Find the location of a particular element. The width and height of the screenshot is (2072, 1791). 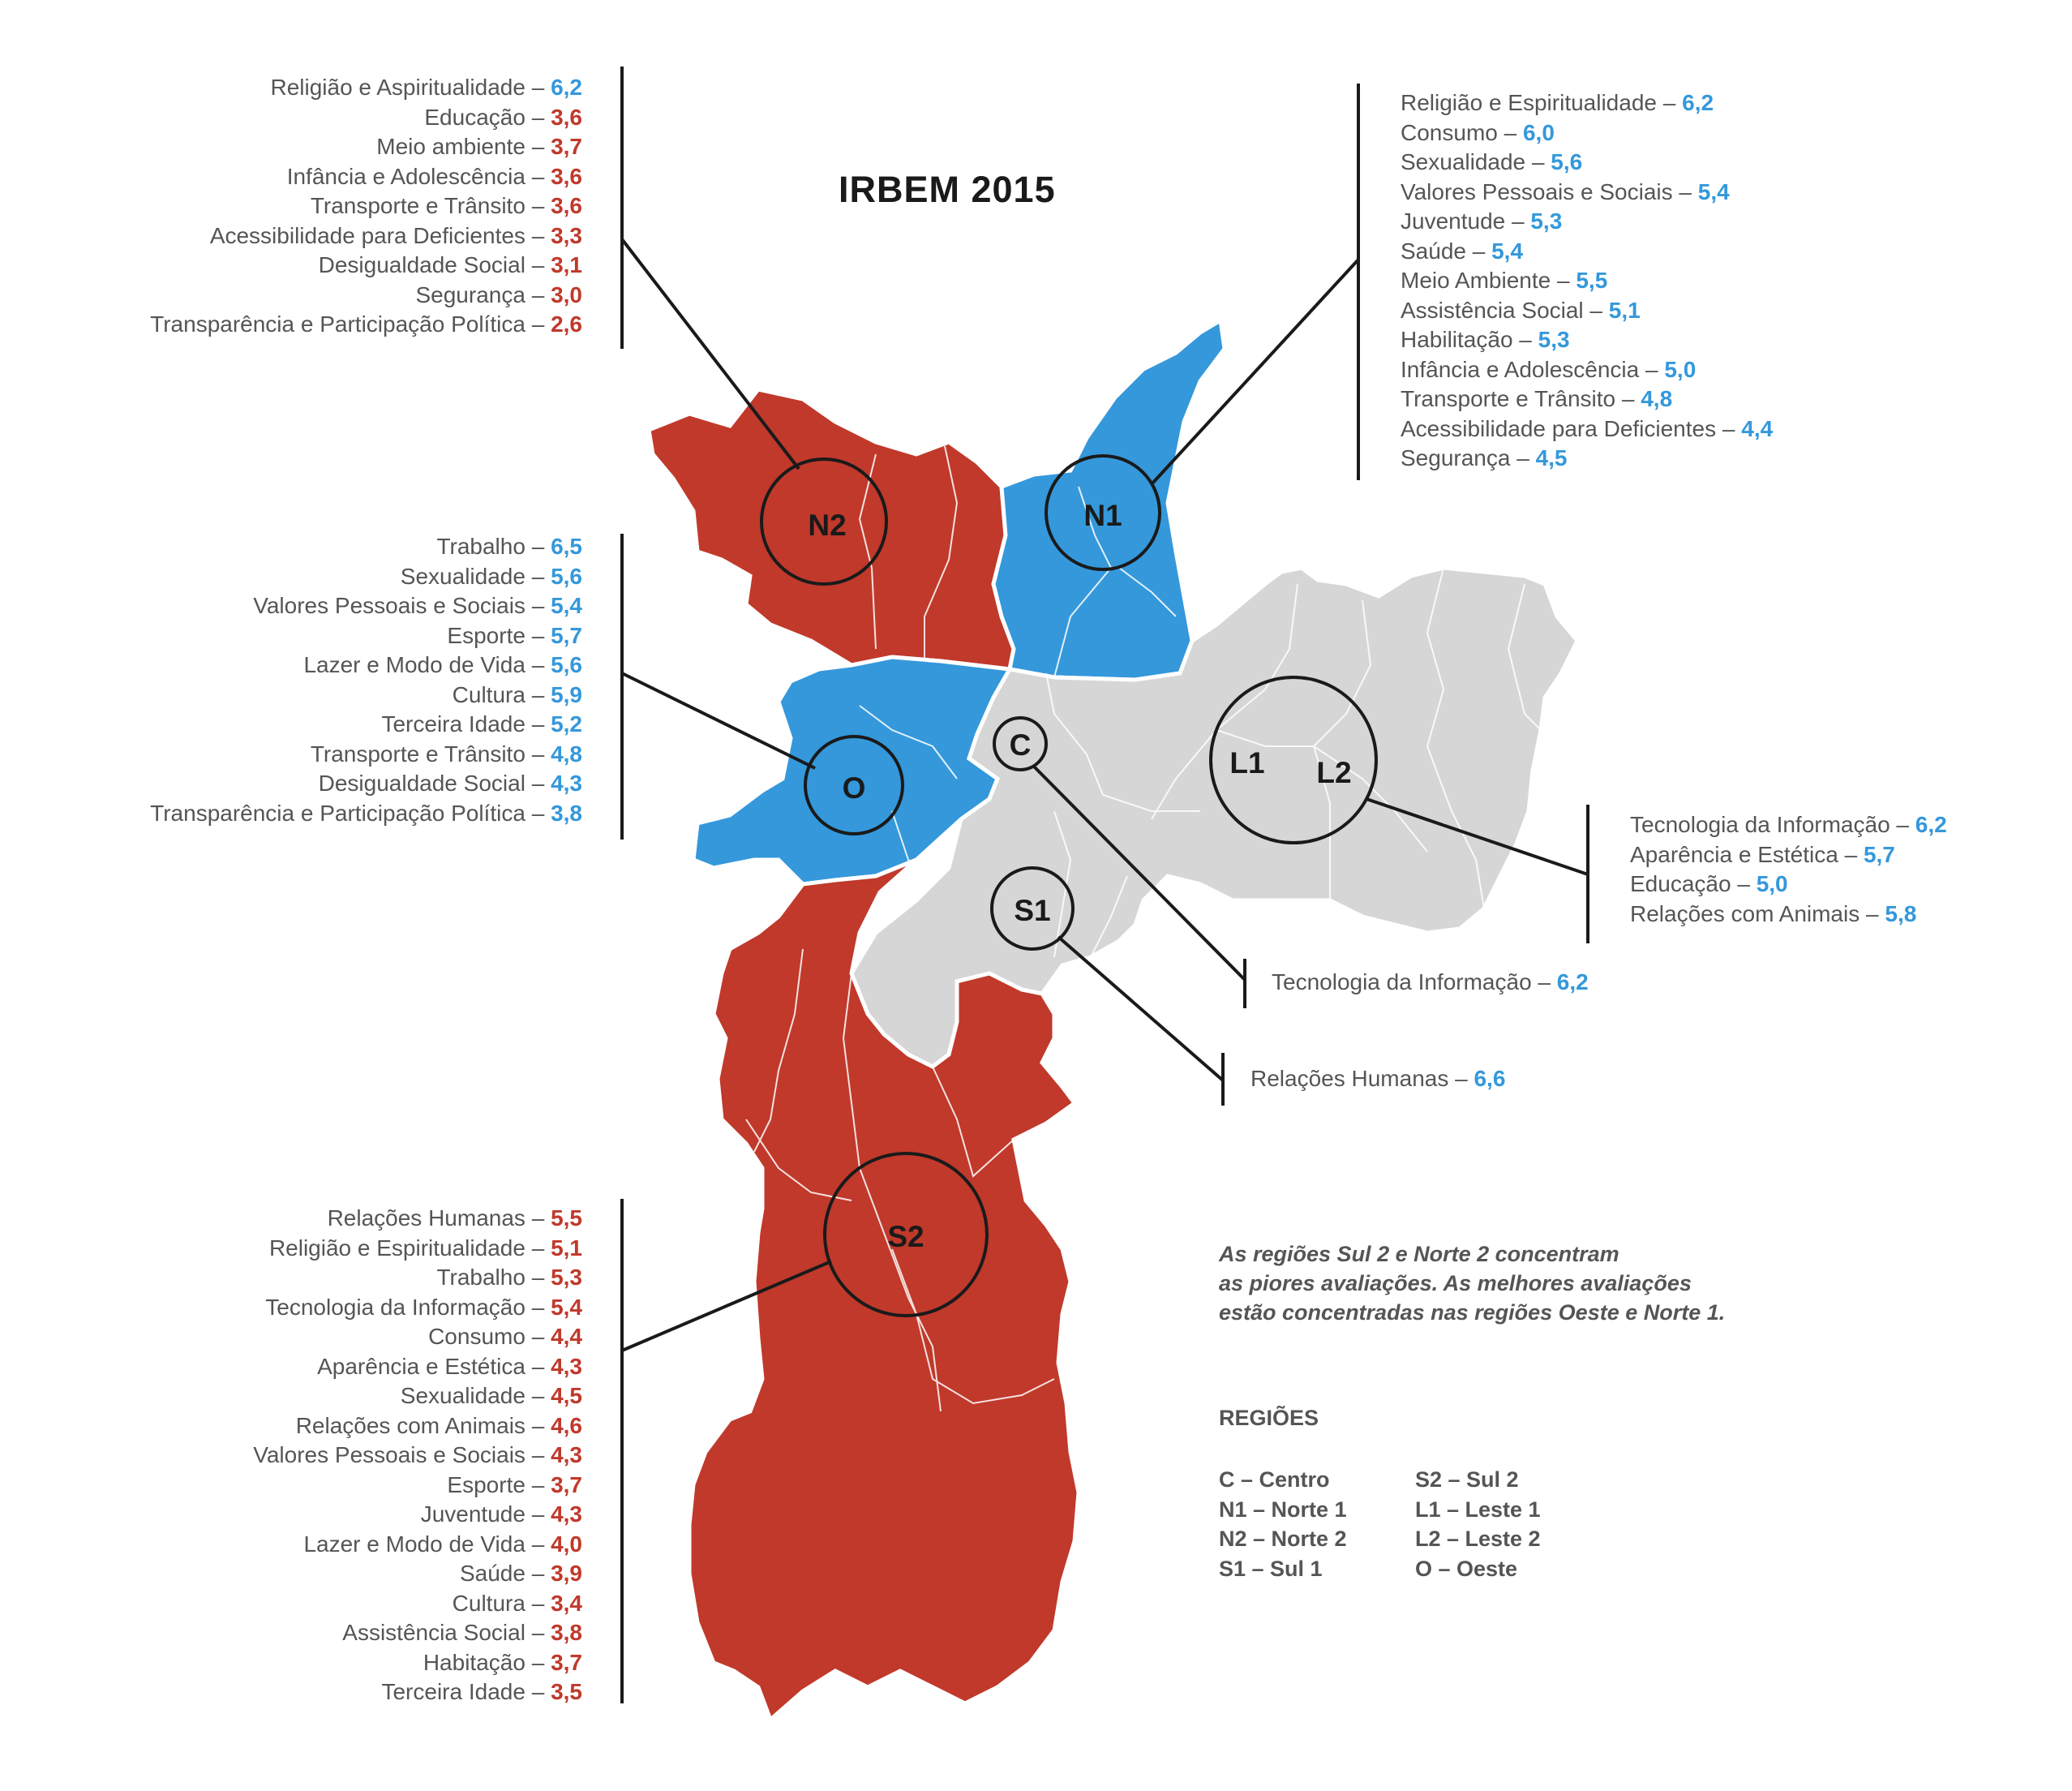

indicator-item: Relações com Animais – 4,6 is located at coordinates (417, 1426).